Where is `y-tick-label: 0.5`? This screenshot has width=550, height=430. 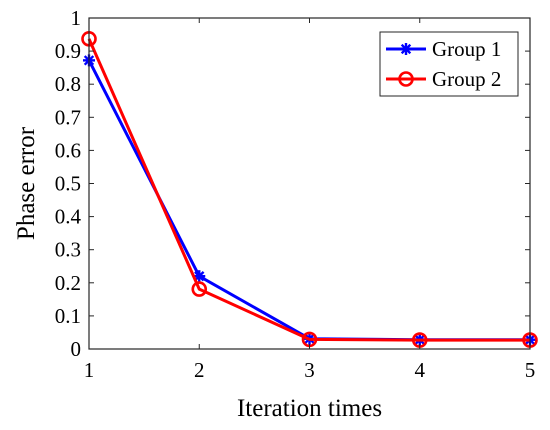 y-tick-label: 0.5 is located at coordinates (68, 184).